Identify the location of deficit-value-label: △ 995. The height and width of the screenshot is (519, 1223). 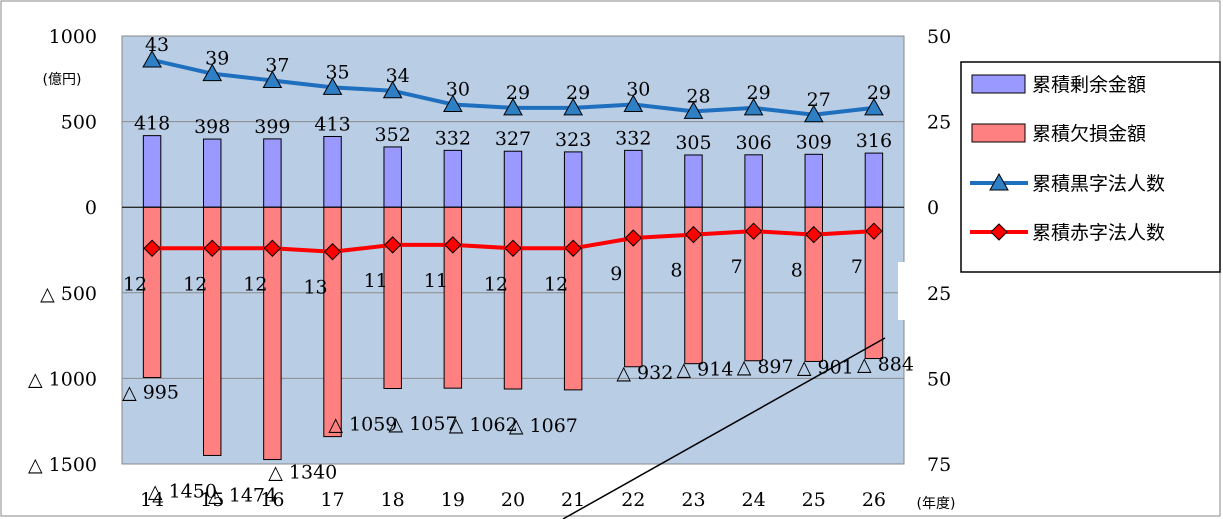
(150, 393).